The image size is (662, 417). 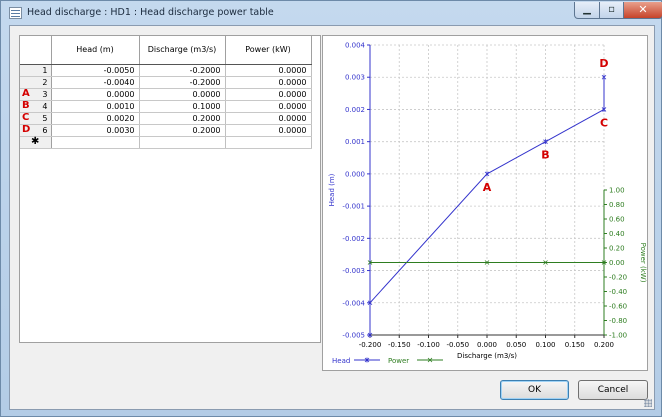 I want to click on row-number: 1, so click(x=45, y=70).